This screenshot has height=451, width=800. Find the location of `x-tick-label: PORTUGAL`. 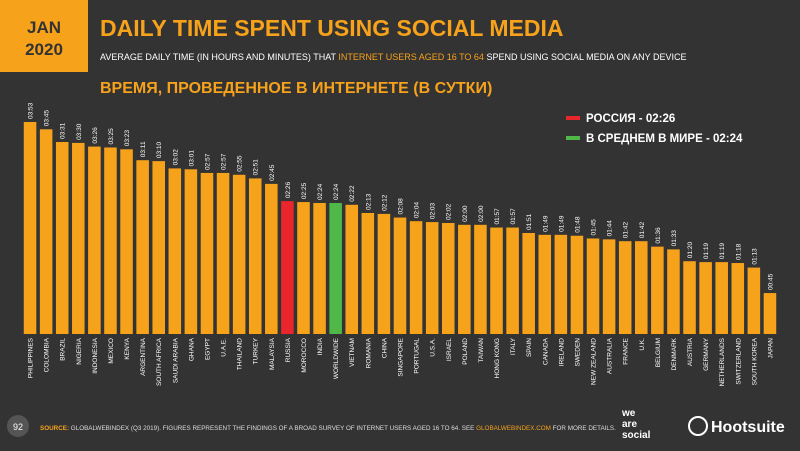

x-tick-label: PORTUGAL is located at coordinates (417, 356).